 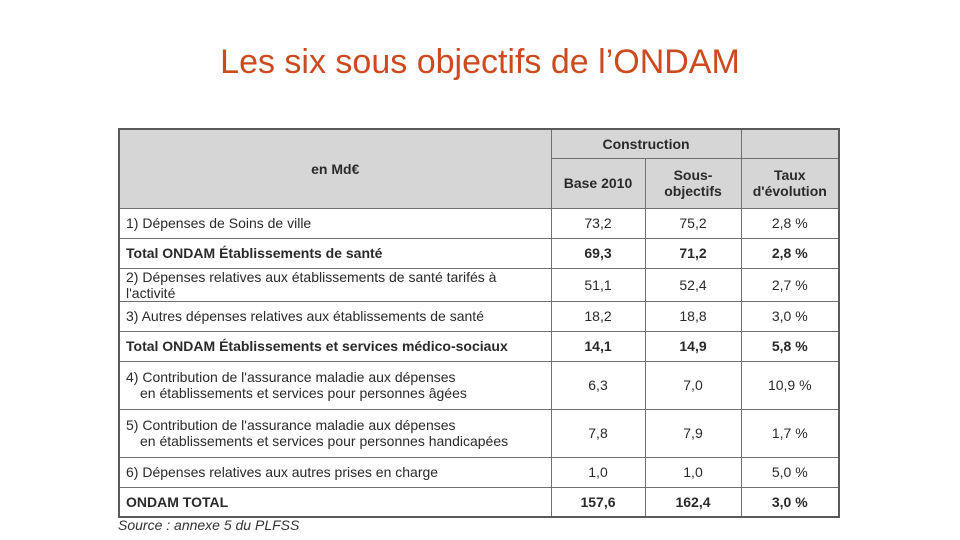 What do you see at coordinates (598, 346) in the screenshot?
I see `base-value: 14,1` at bounding box center [598, 346].